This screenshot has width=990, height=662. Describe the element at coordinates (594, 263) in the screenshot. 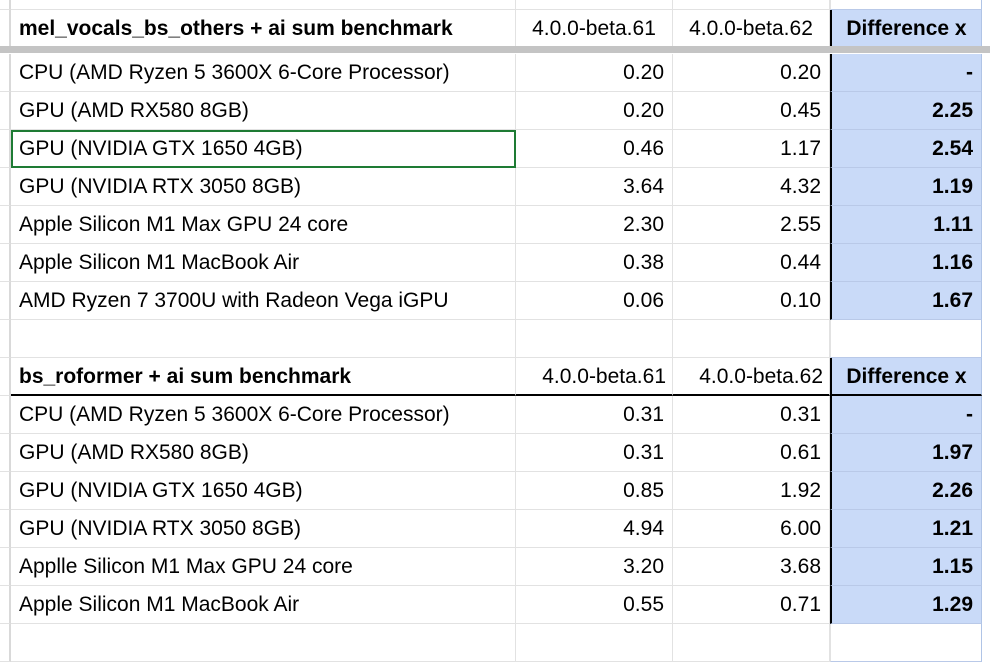

I see `beta61-cell: 0.38` at that location.